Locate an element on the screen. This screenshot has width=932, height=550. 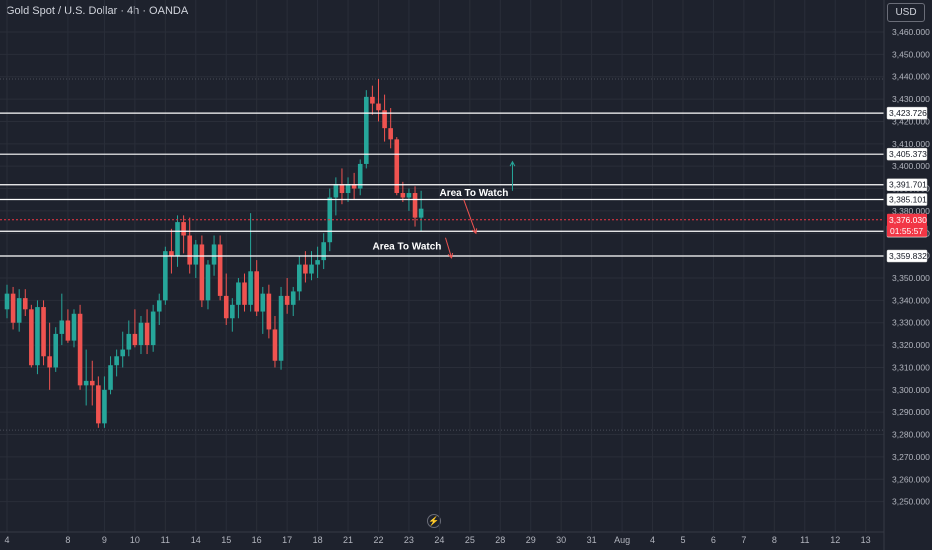
y-tick-label: 3,330.000 is located at coordinates (911, 323).